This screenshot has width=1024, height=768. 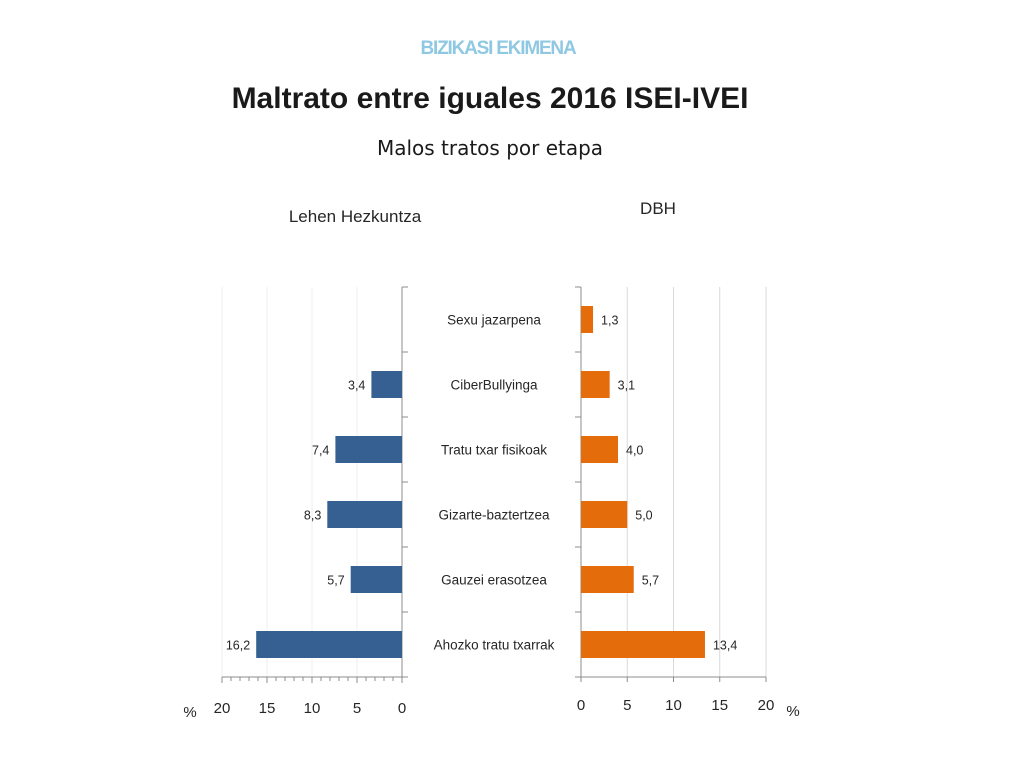 What do you see at coordinates (673, 705) in the screenshot?
I see `right-tick-label: 10` at bounding box center [673, 705].